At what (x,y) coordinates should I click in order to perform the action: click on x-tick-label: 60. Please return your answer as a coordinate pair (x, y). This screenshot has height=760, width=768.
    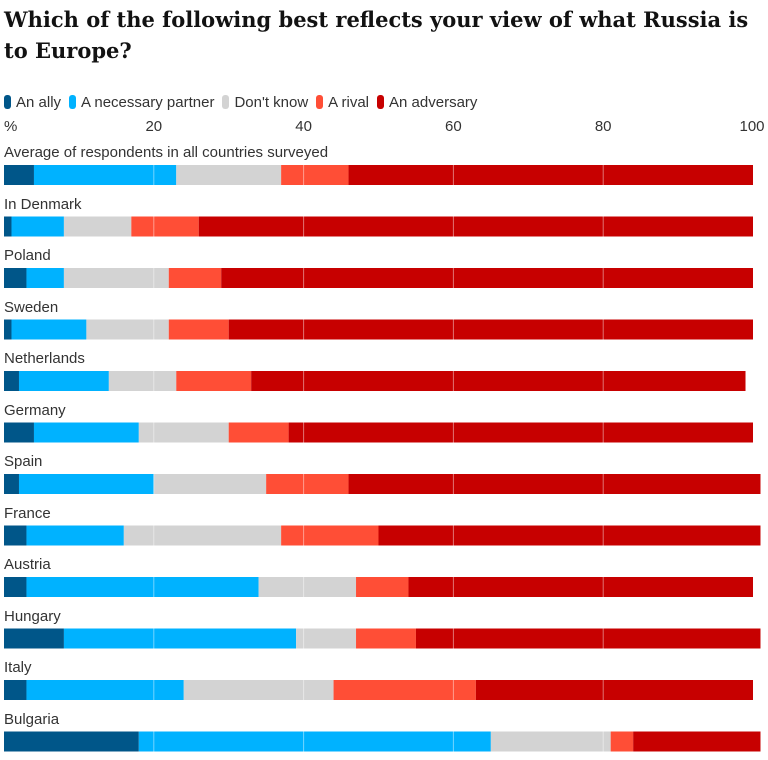
    Looking at the image, I should click on (453, 126).